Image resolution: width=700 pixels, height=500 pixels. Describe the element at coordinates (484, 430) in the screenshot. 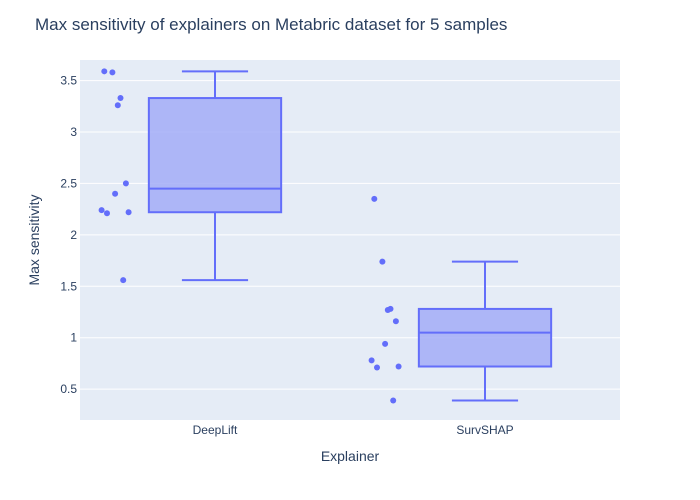

I see `x-tick-label: SurvSHAP` at that location.